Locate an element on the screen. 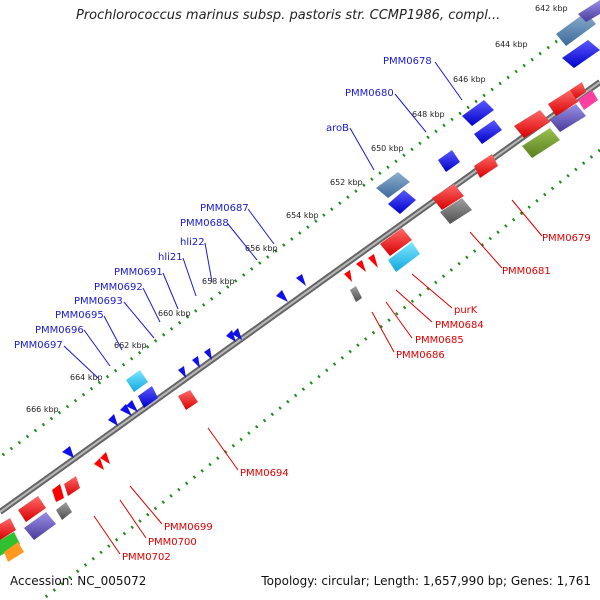  gene-label-pmm0693: PMM0693 is located at coordinates (98, 301).